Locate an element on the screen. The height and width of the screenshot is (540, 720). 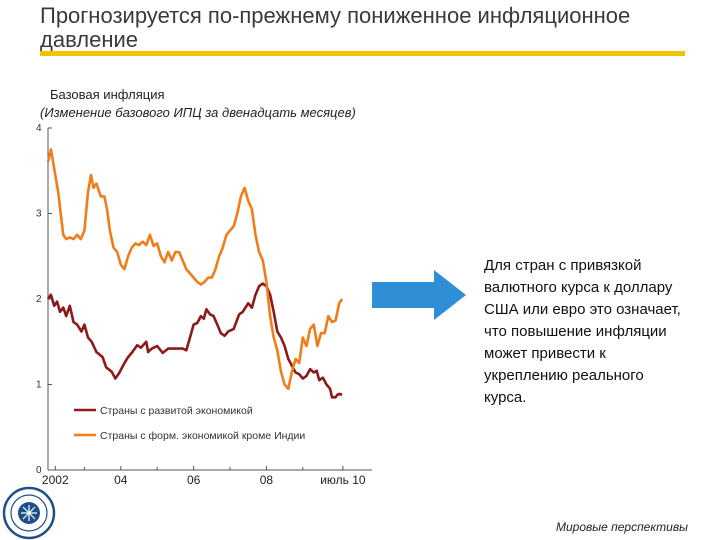
imf-seal-icon is located at coordinates (29, 513).